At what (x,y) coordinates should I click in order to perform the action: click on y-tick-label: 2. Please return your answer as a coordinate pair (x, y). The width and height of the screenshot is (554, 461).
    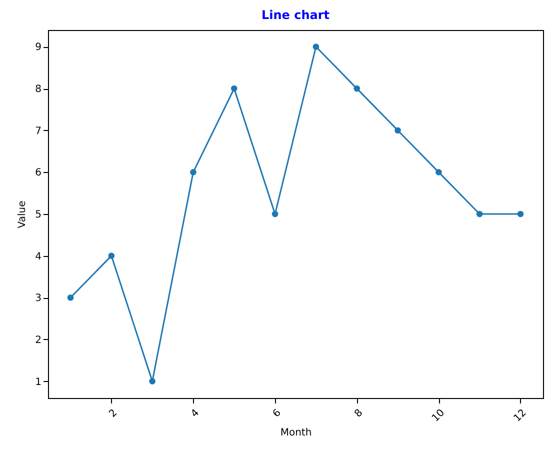
    Looking at the image, I should click on (38, 340).